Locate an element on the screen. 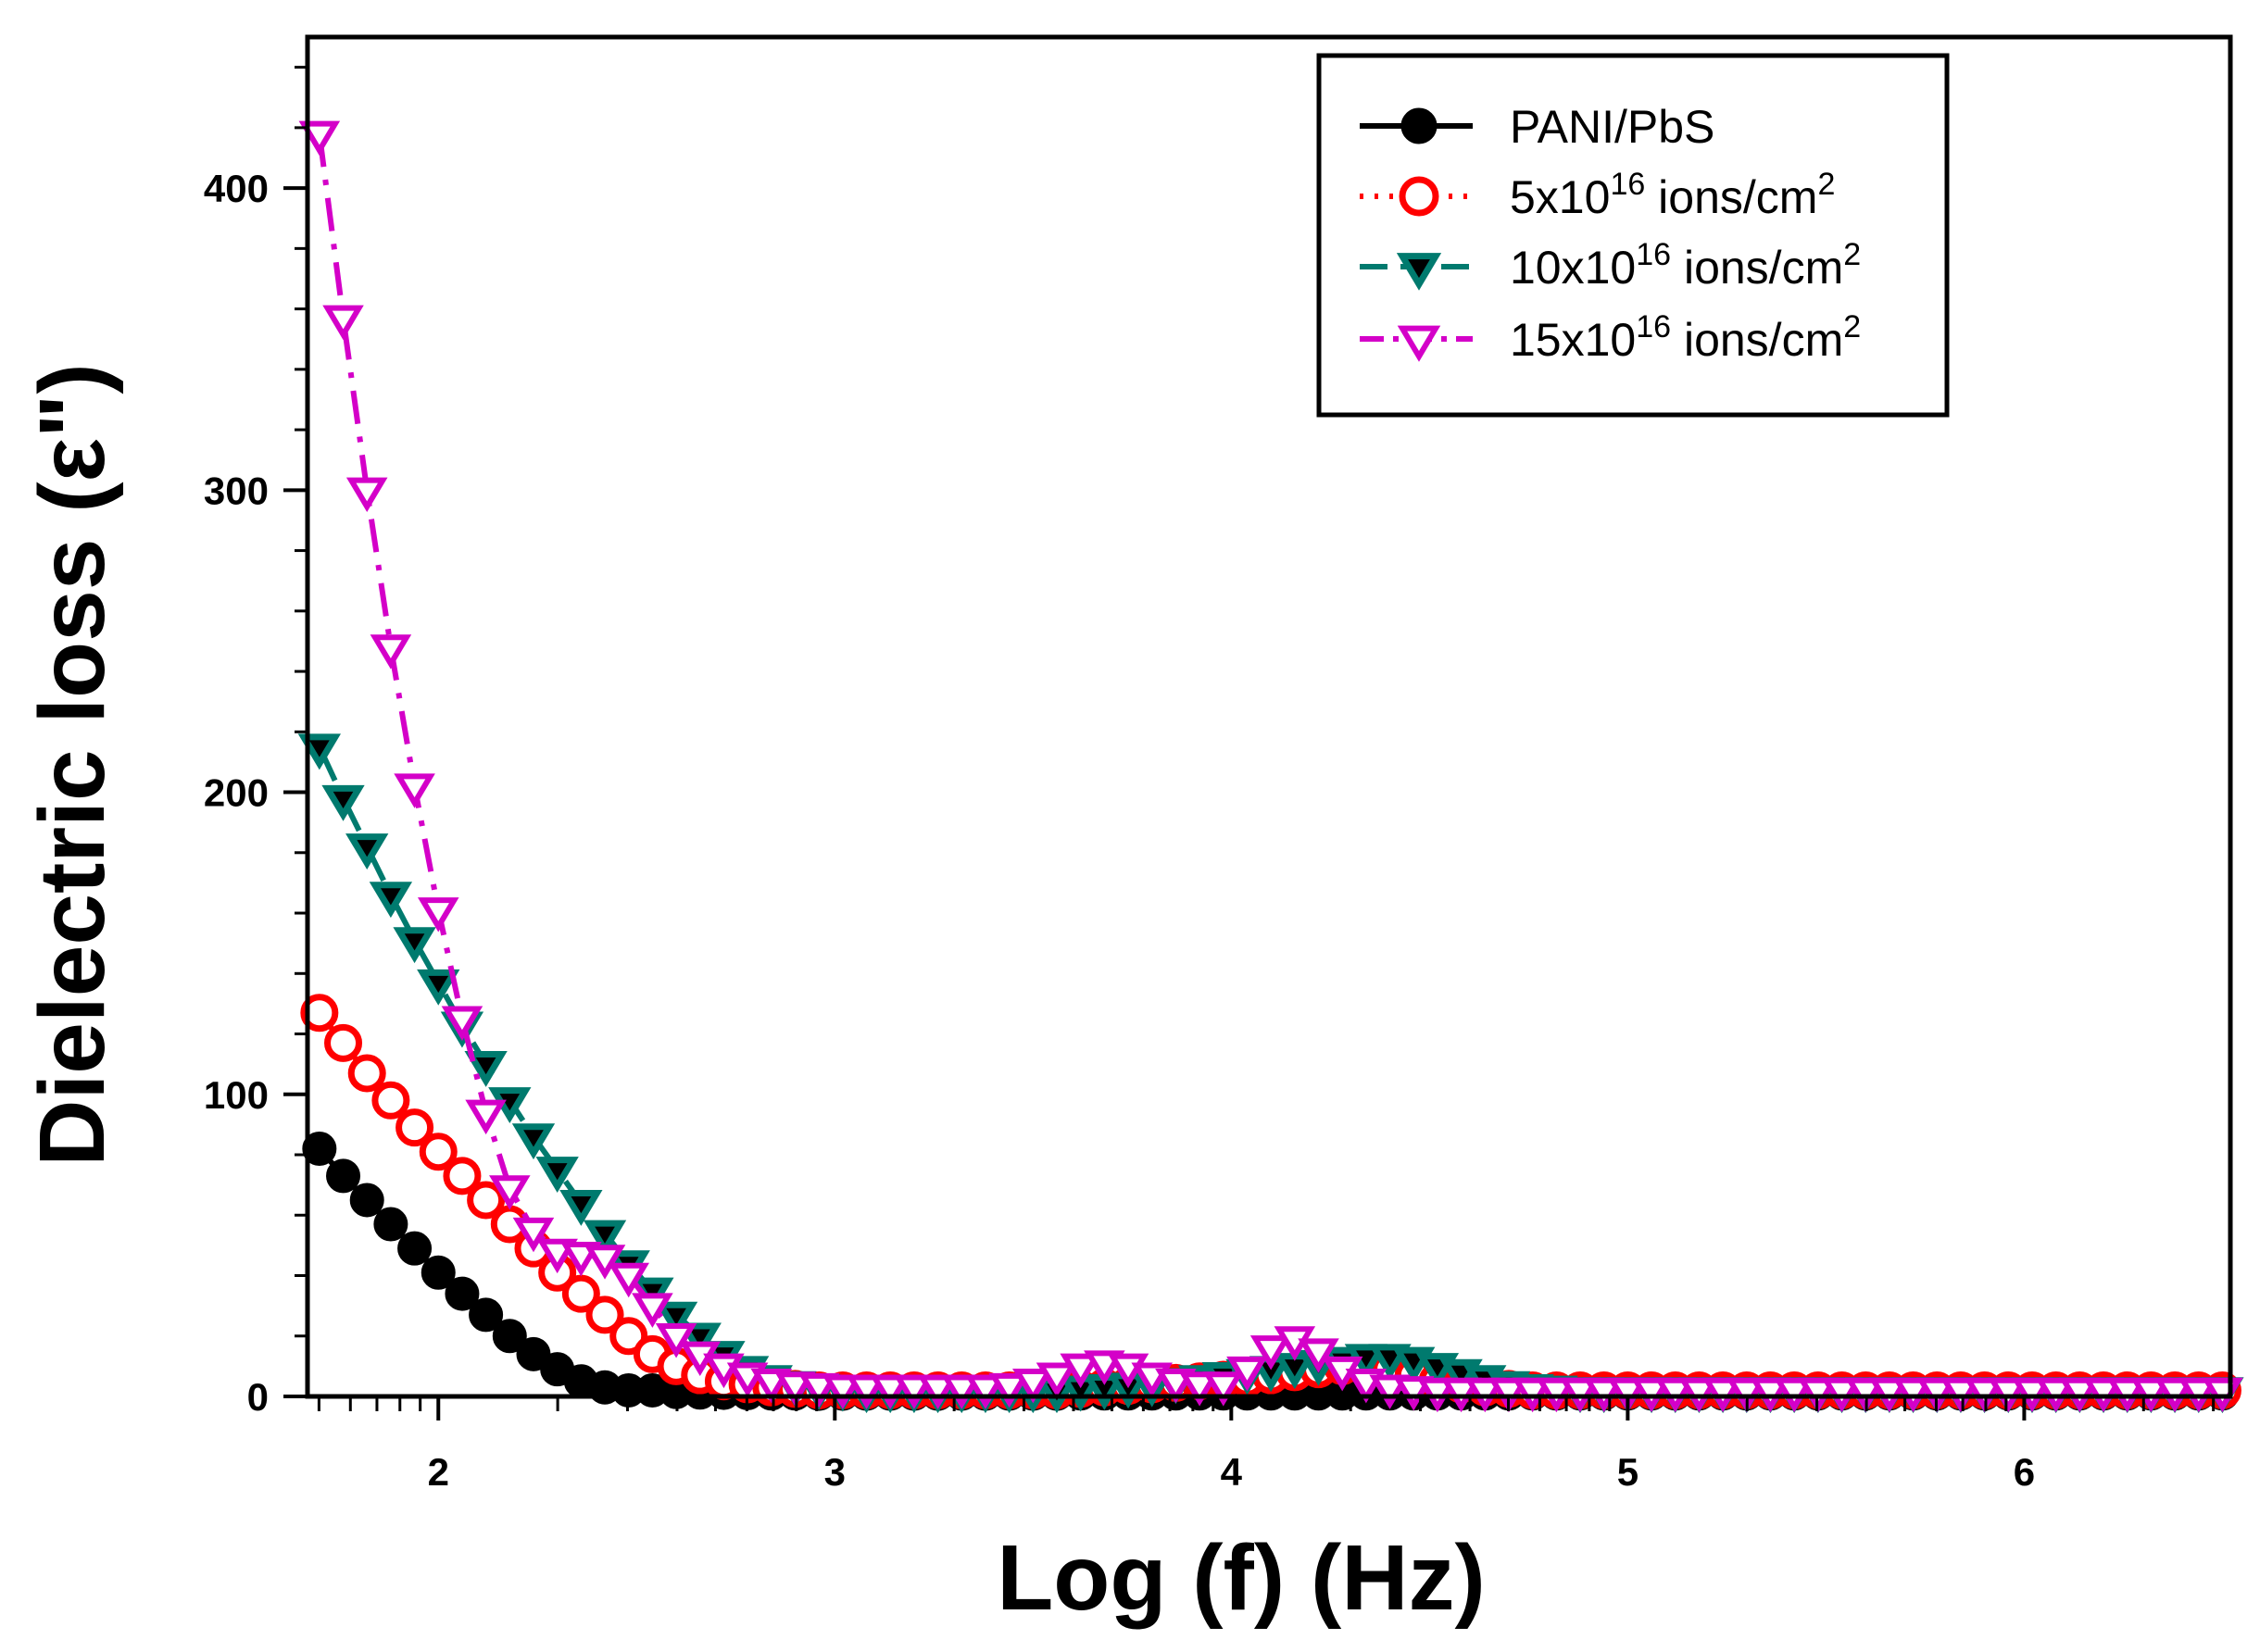  x-tick-label: 2 is located at coordinates (438, 1472).